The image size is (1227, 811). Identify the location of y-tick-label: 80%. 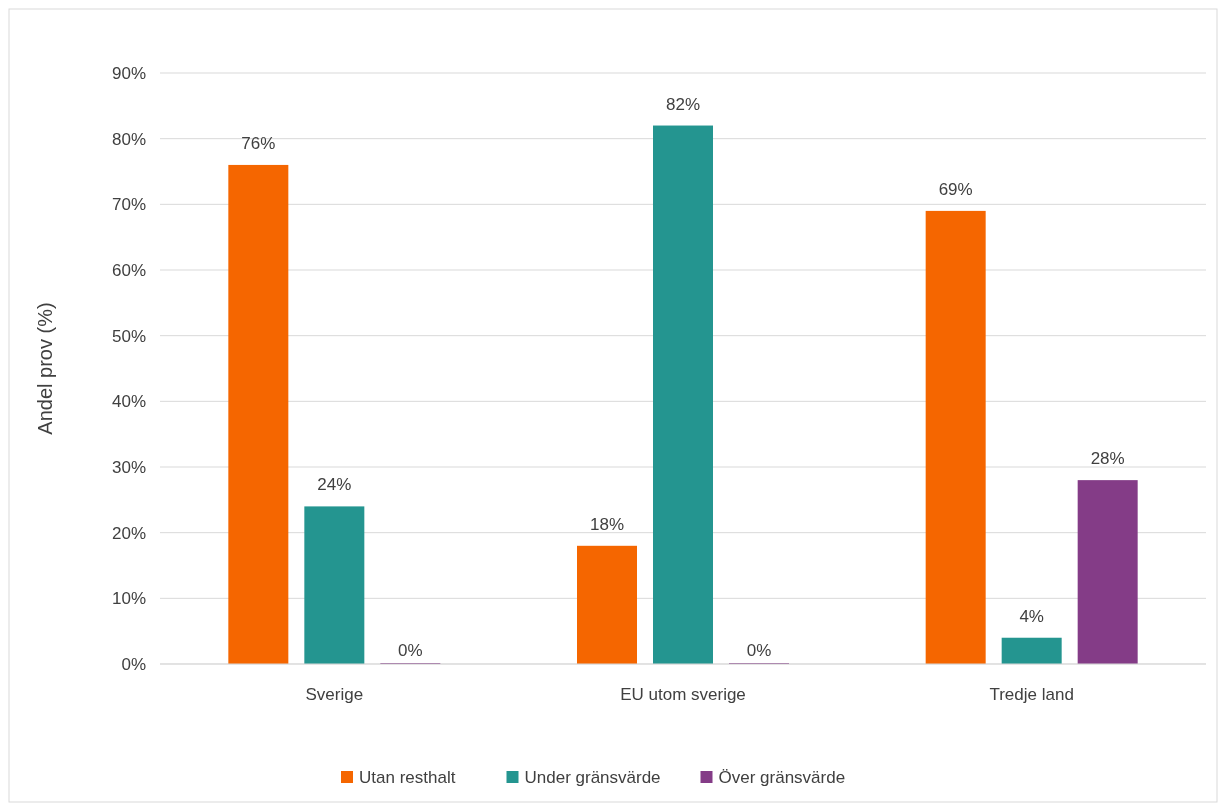
(128, 139).